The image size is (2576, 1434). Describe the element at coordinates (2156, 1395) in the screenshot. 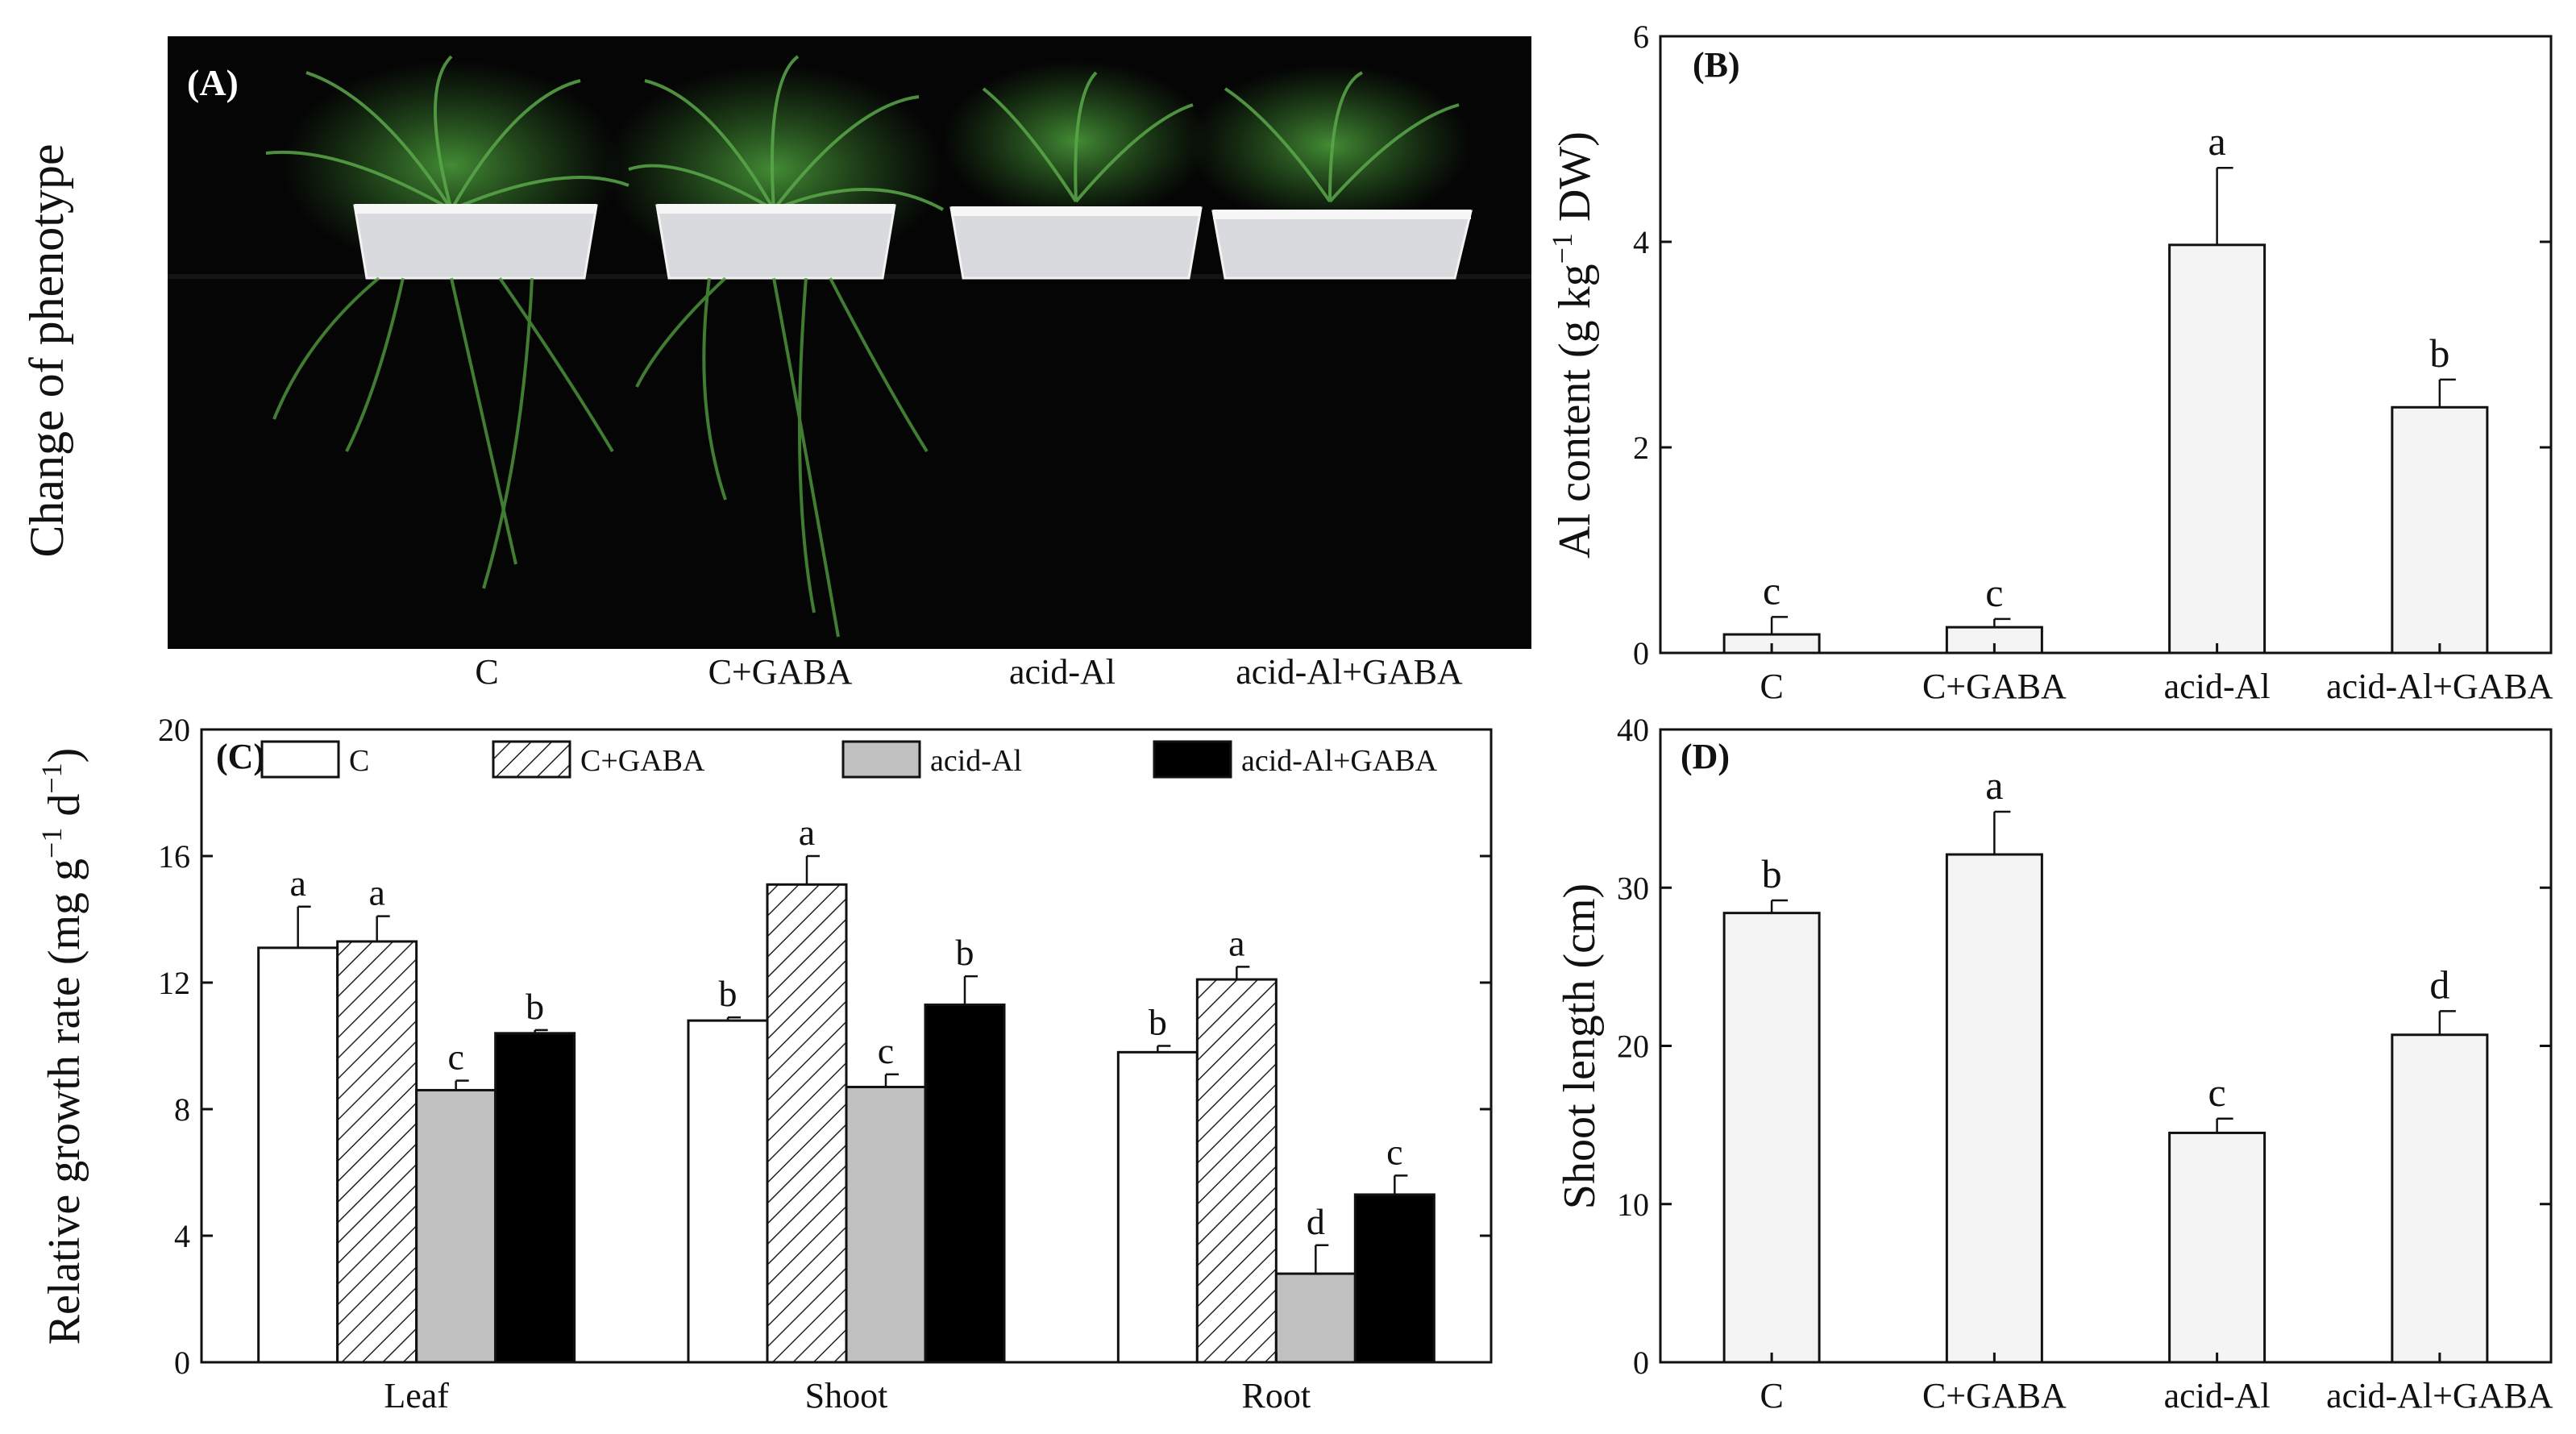

I see `chart-d-x-labels: C C+GABA acid-Al acid-Al+GABA` at that location.